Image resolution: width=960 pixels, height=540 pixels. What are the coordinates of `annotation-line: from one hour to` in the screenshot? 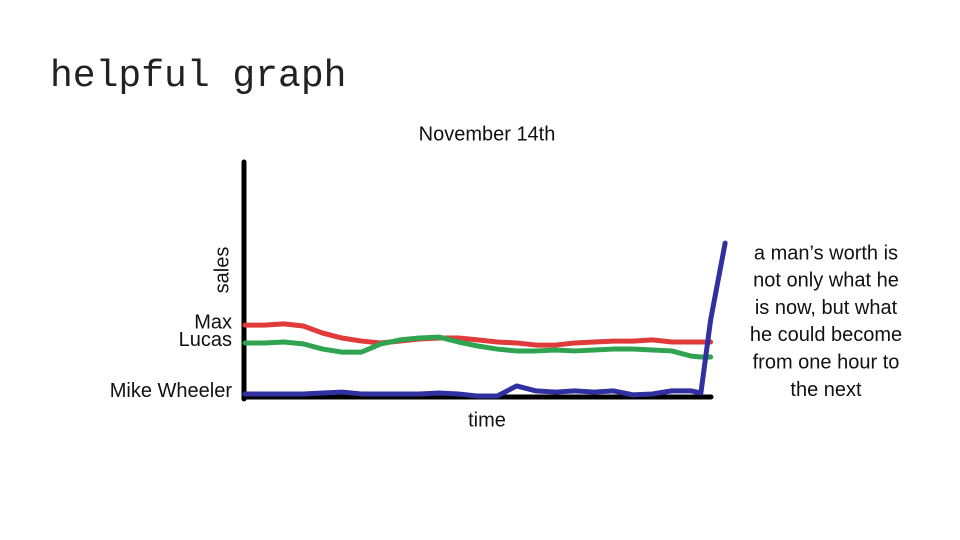 It's located at (826, 362).